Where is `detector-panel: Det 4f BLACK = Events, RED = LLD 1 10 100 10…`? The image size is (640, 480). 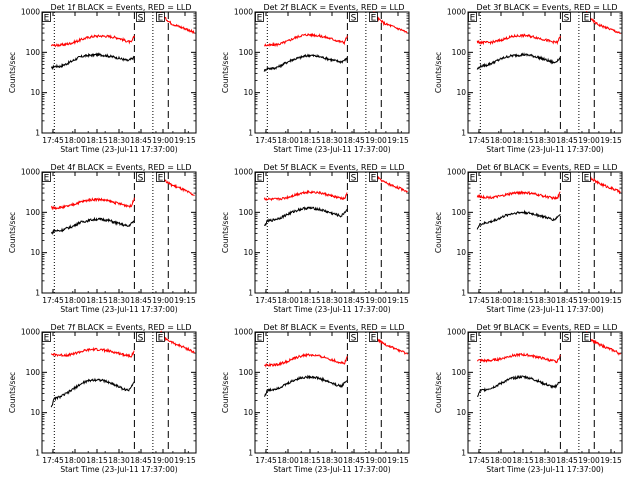 detector-panel: Det 4f BLACK = Events, RED = LLD 1 10 100 10… is located at coordinates (106, 240).